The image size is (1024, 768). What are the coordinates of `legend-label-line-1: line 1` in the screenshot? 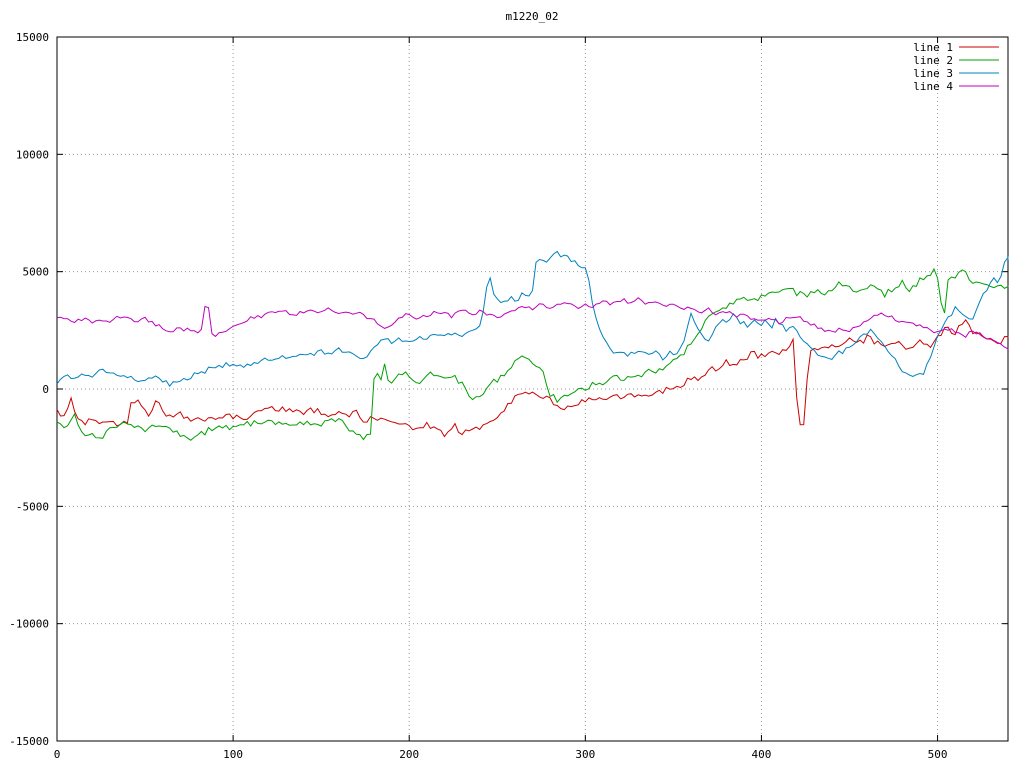 It's located at (933, 47).